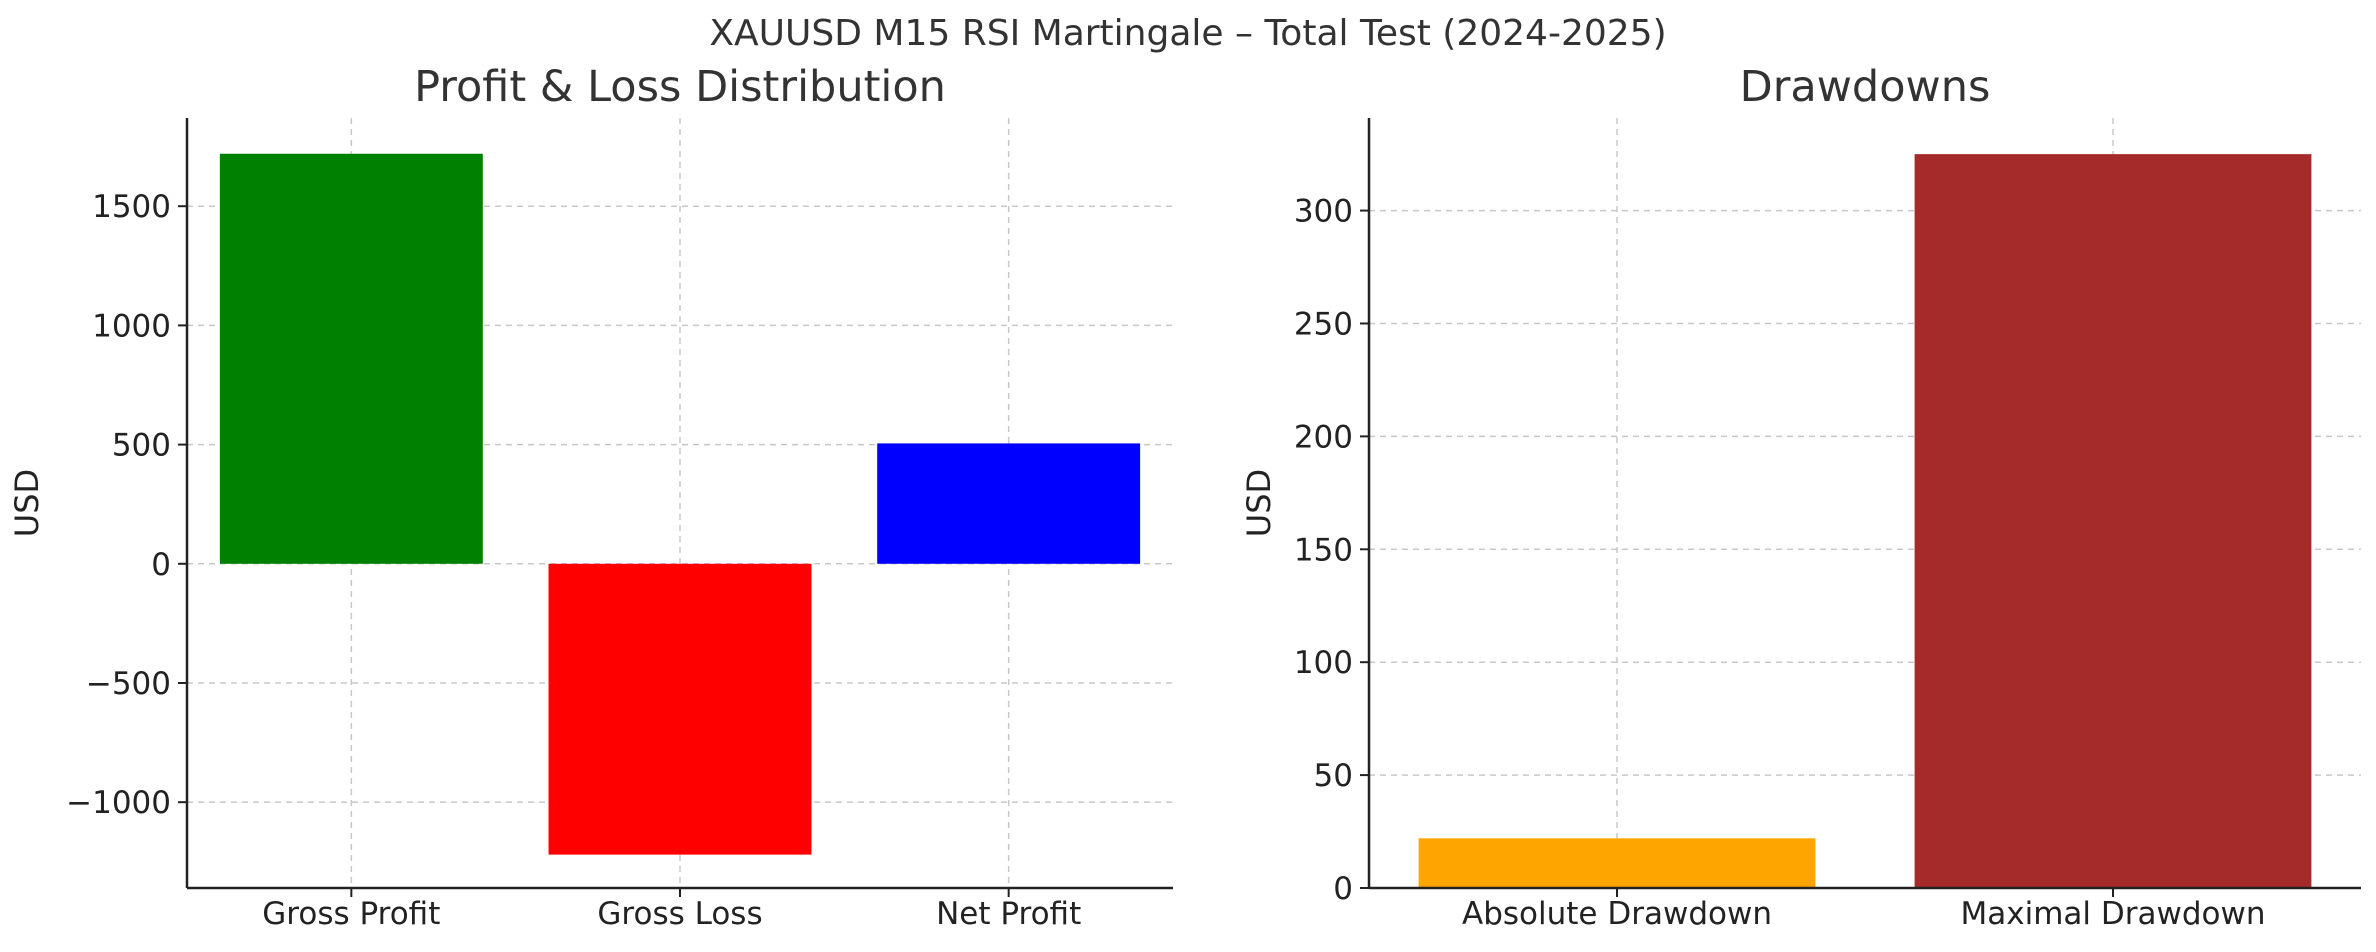 The width and height of the screenshot is (2376, 952). I want to click on x-tick-label: Net Profit, so click(1008, 914).